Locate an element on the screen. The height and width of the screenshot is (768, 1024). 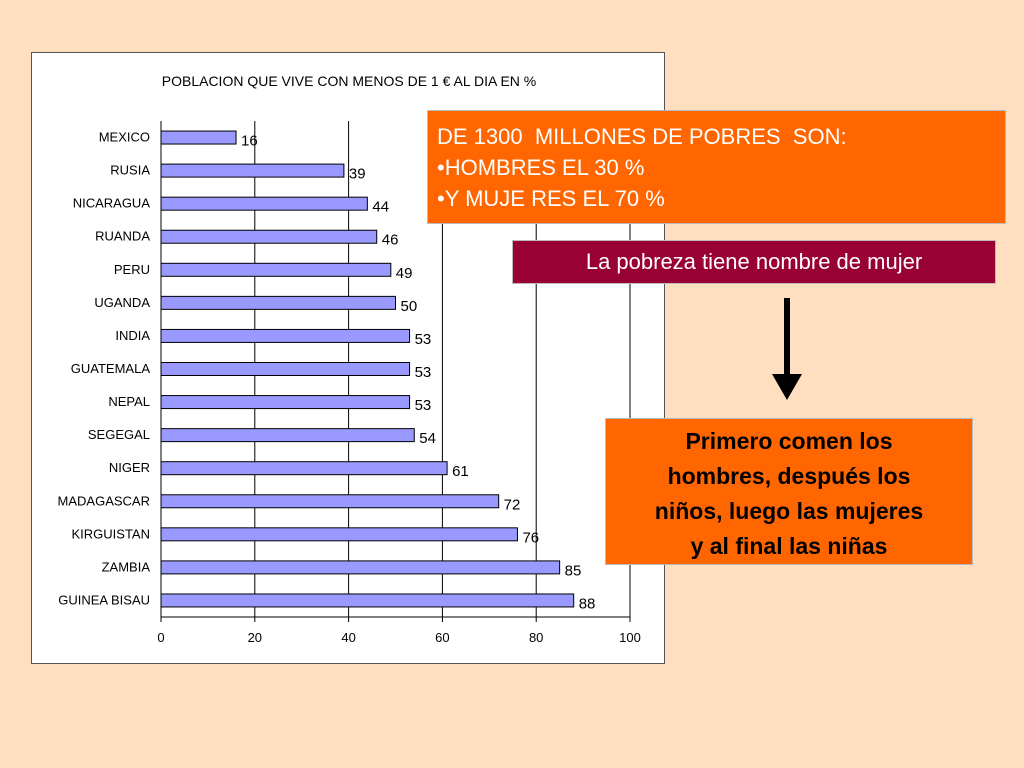
poverty-woman-banner: La pobreza tiene nombre de mujer is located at coordinates (754, 262).